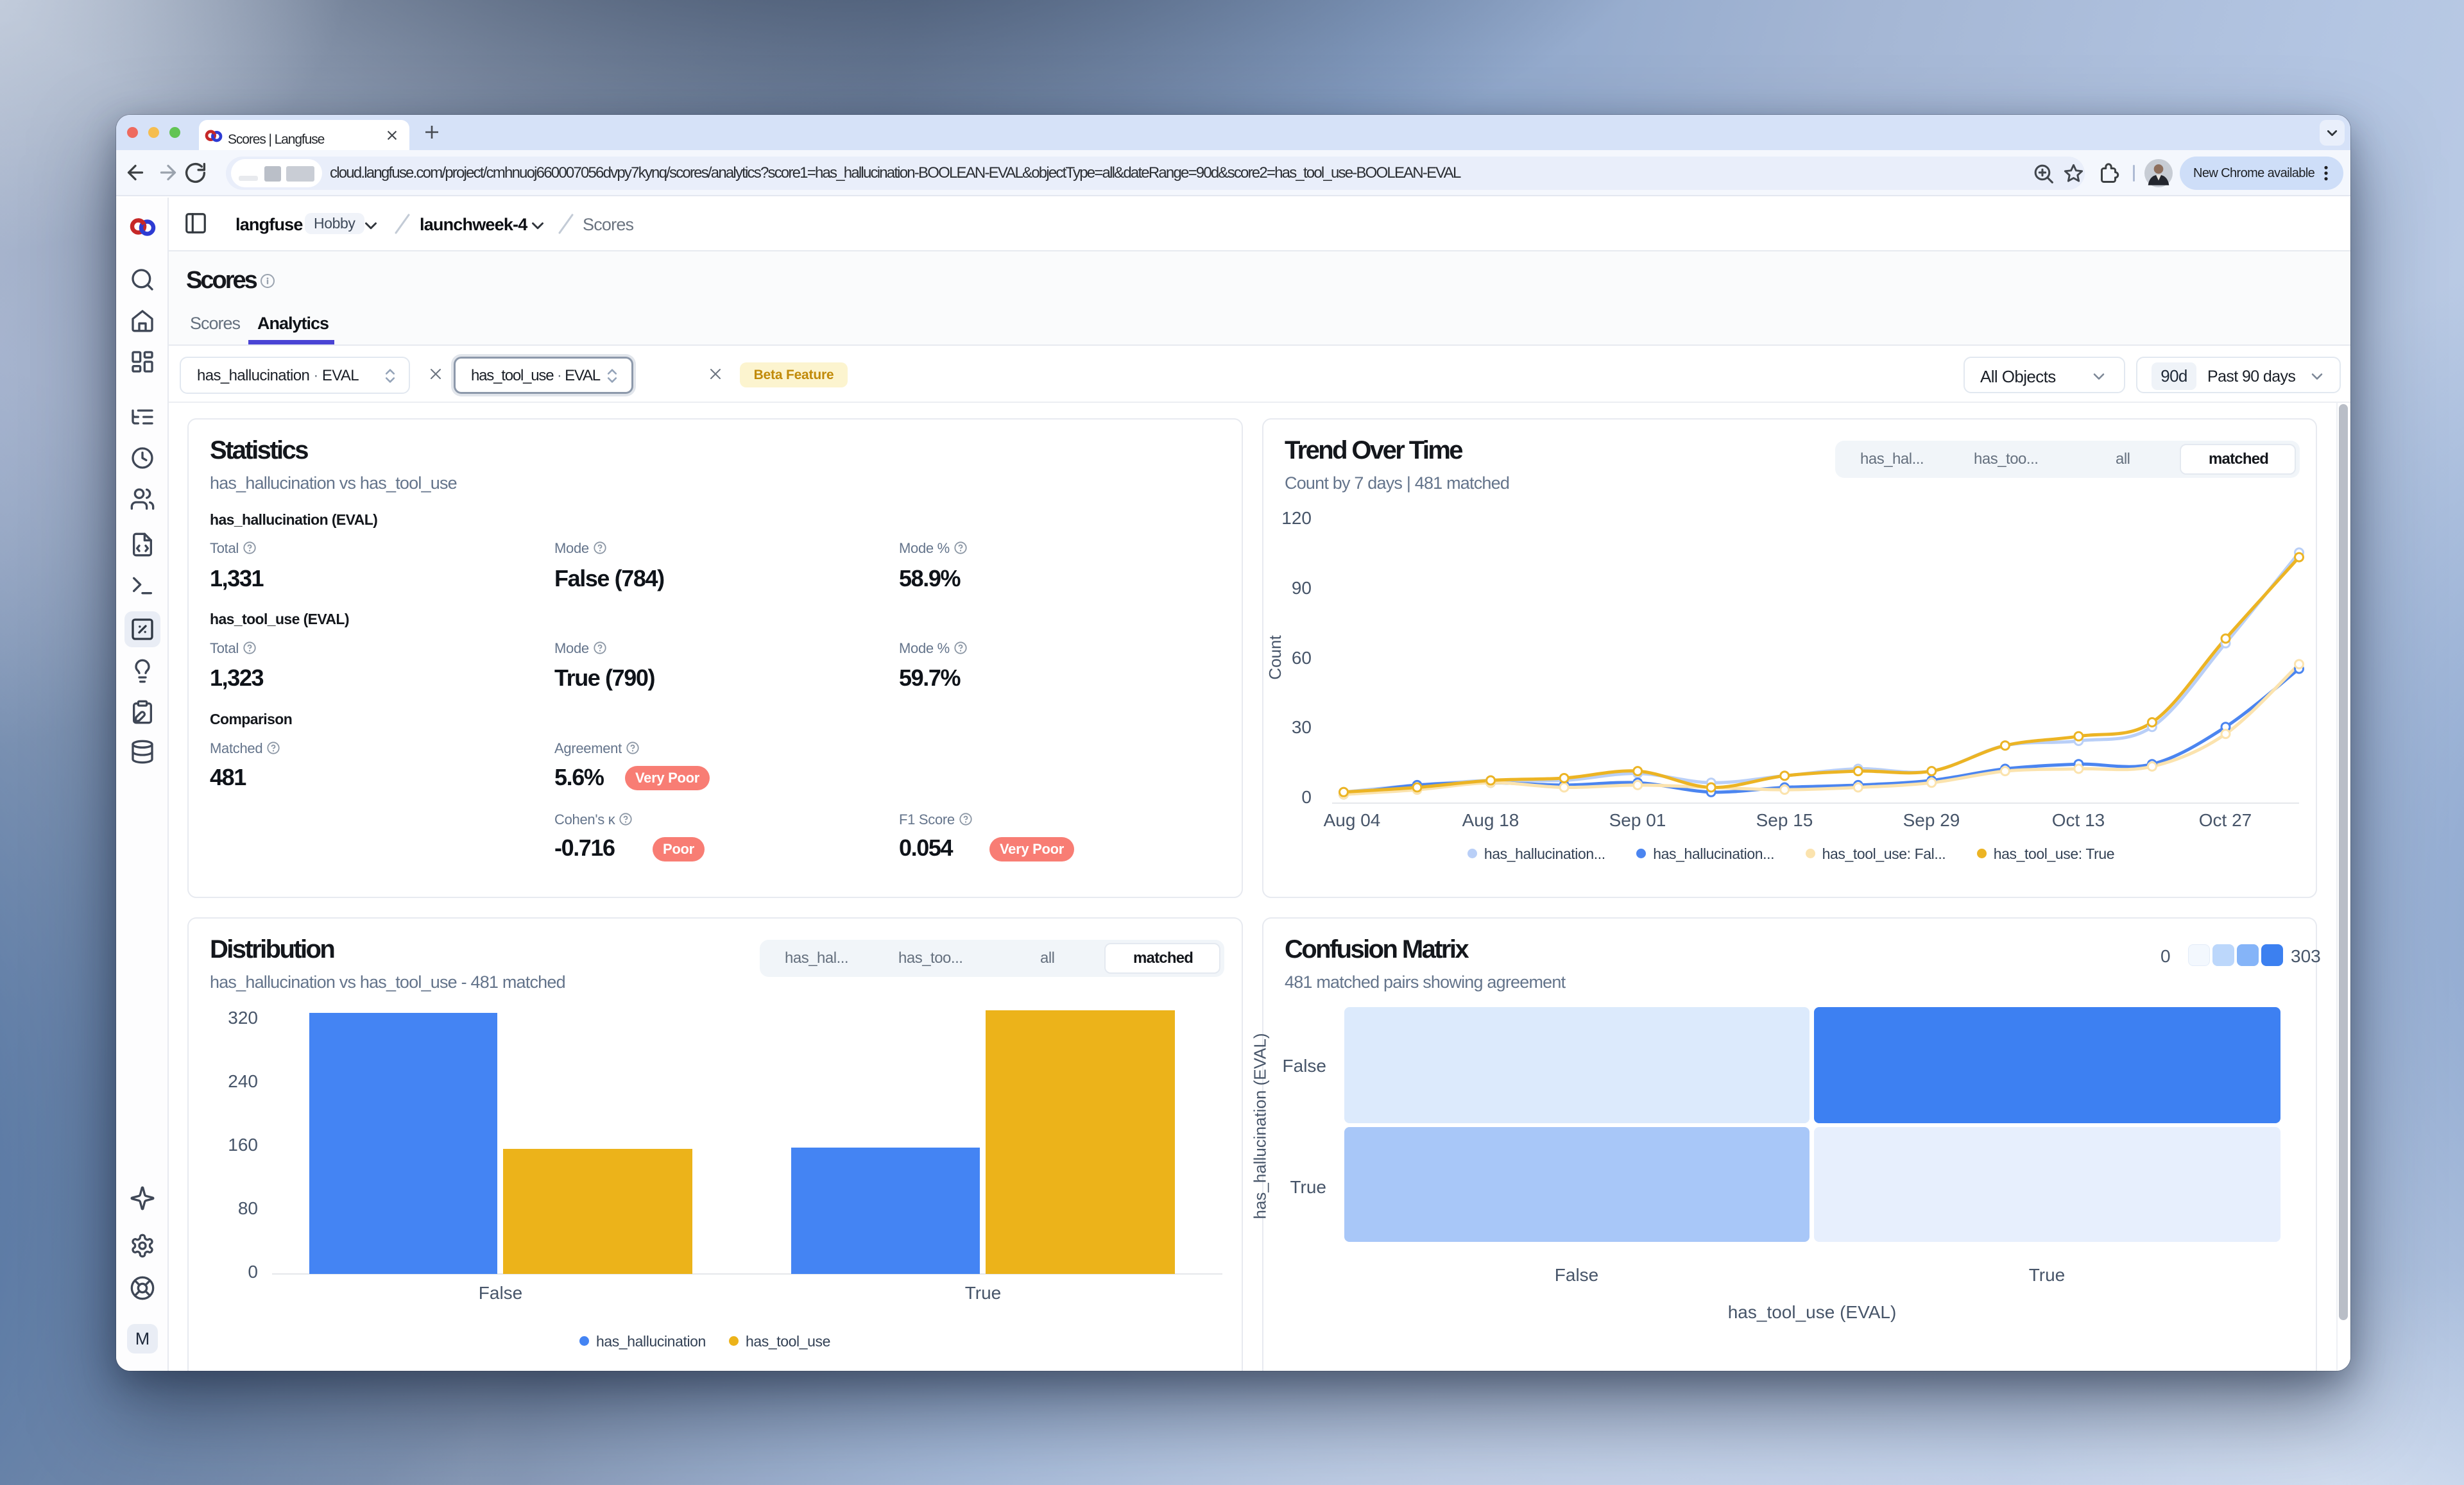 The height and width of the screenshot is (1485, 2464). Describe the element at coordinates (243, 1081) in the screenshot. I see `svg-text: 240` at that location.